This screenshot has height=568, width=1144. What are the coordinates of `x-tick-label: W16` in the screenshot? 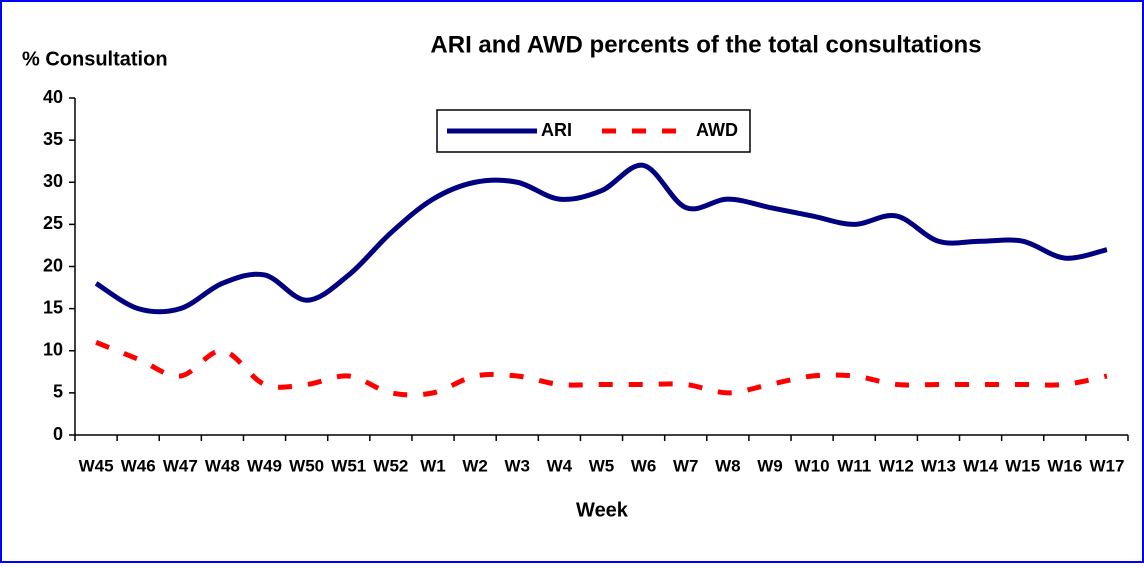 It's located at (1064, 465).